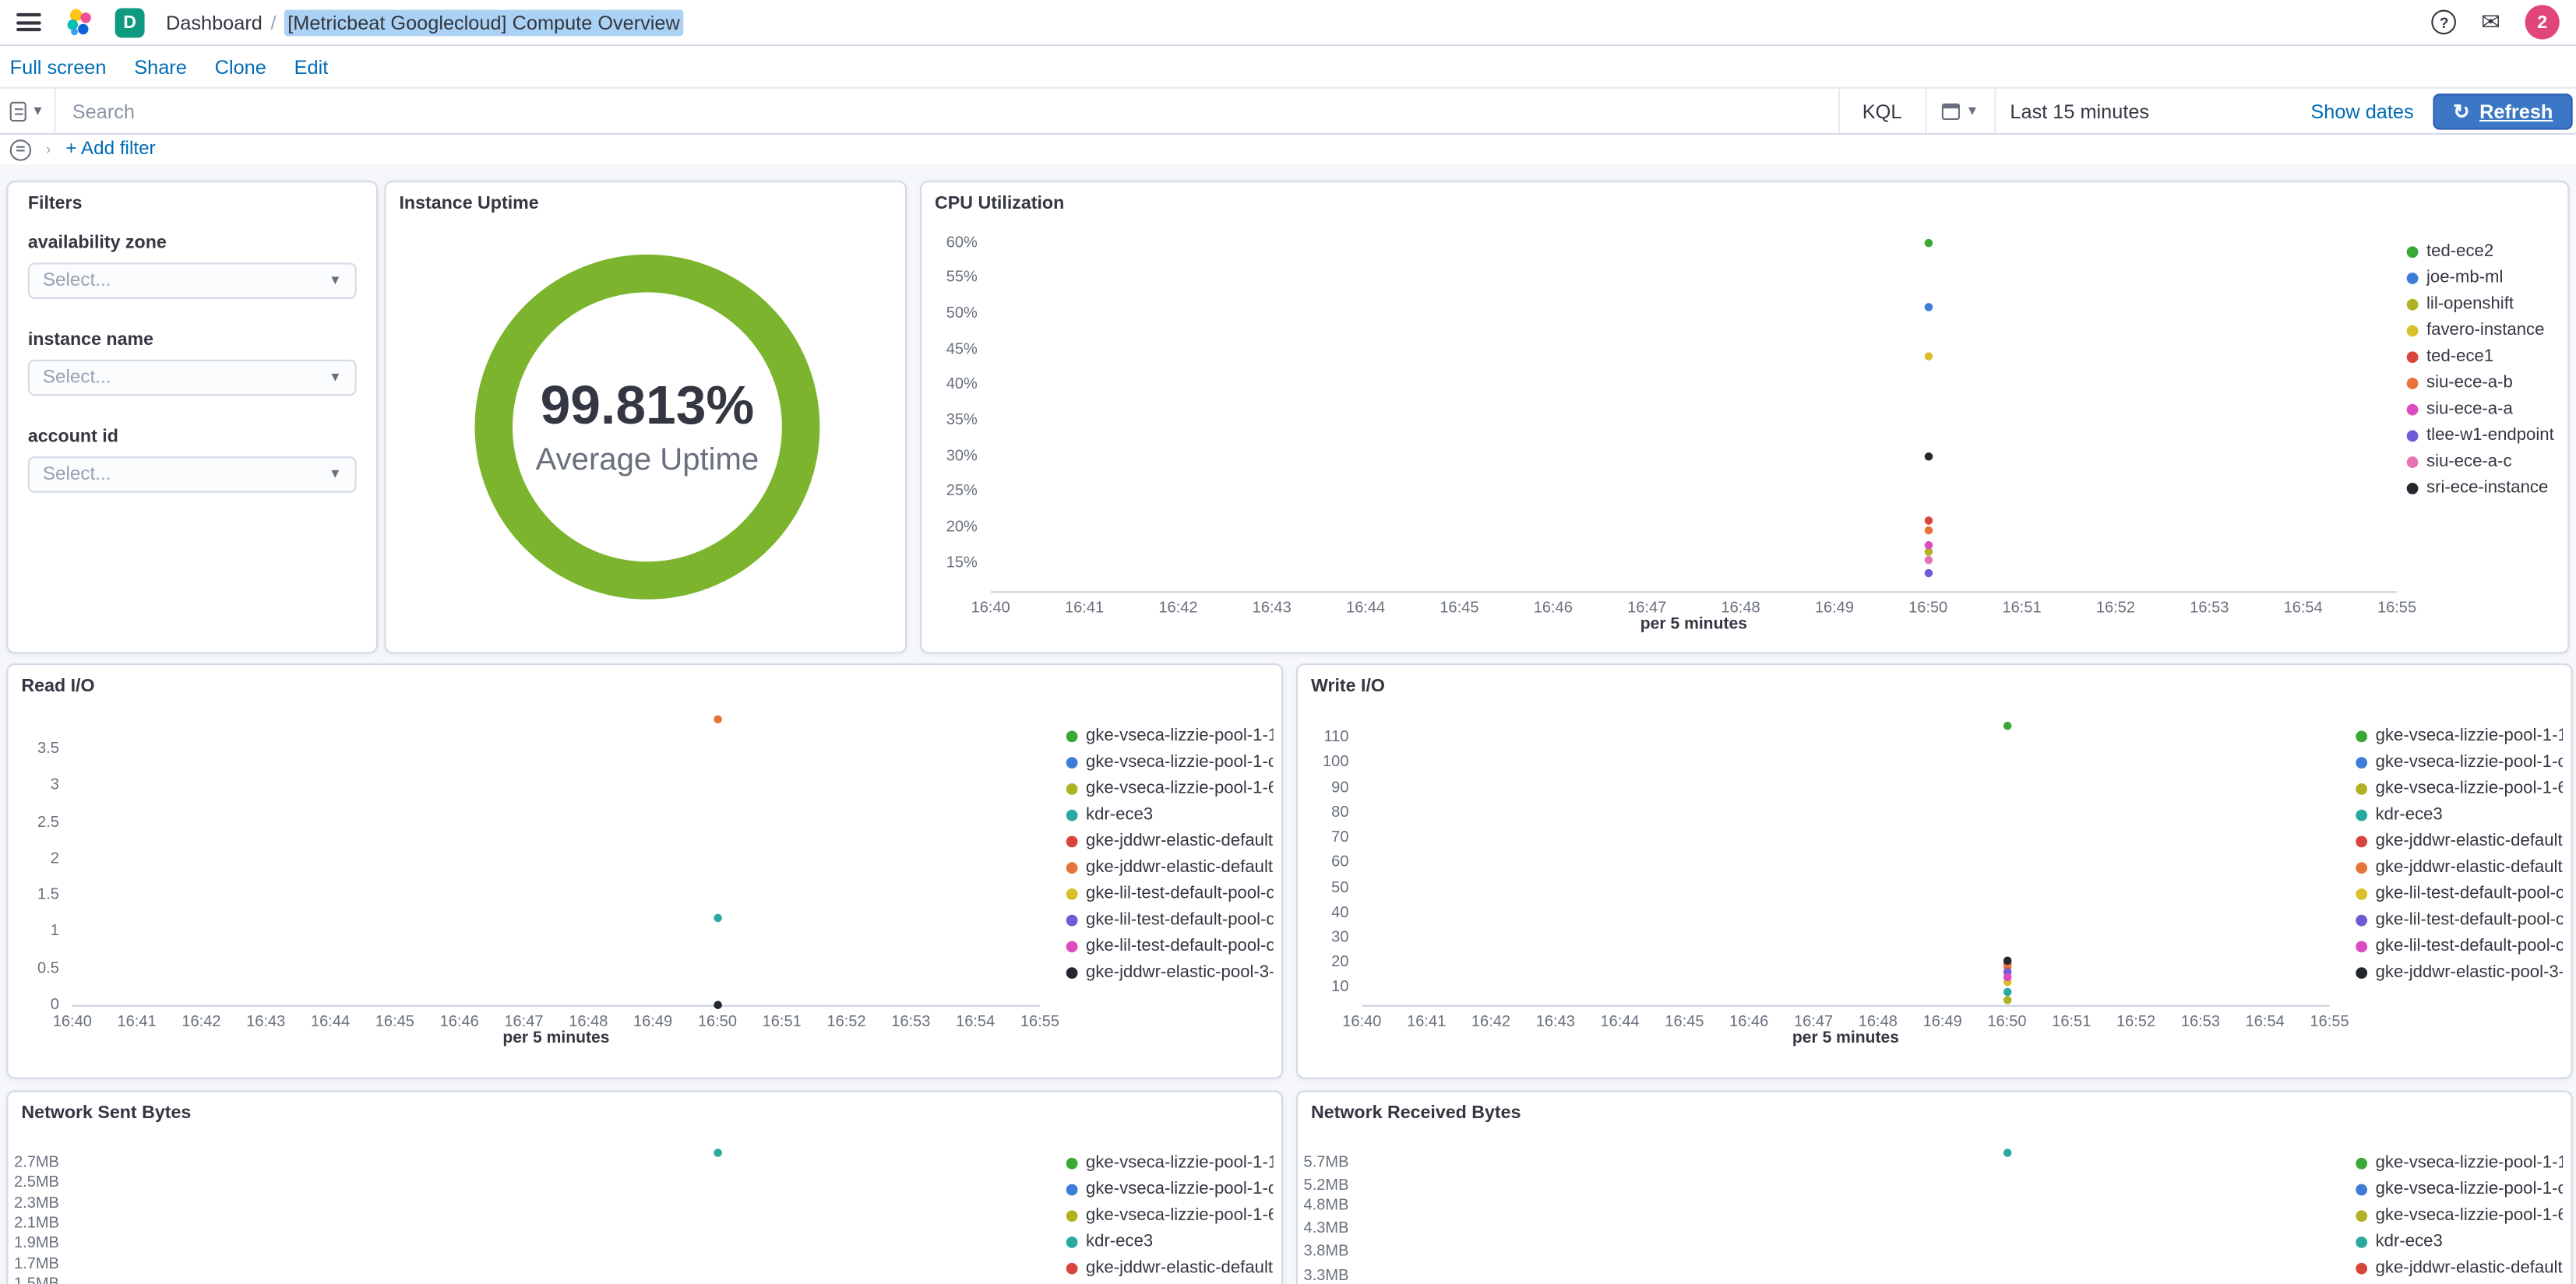 The width and height of the screenshot is (2576, 1284). What do you see at coordinates (192, 280) in the screenshot?
I see `availability-zone-select: Select... ▼` at bounding box center [192, 280].